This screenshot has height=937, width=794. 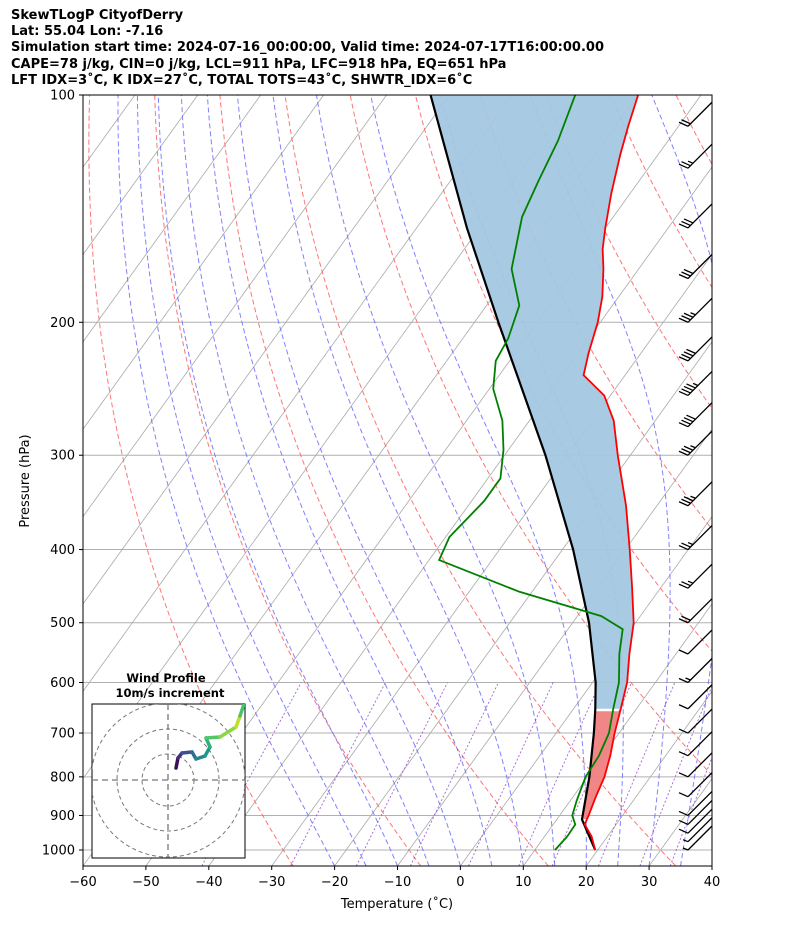 What do you see at coordinates (62, 777) in the screenshot?
I see `y-tick-label: 800` at bounding box center [62, 777].